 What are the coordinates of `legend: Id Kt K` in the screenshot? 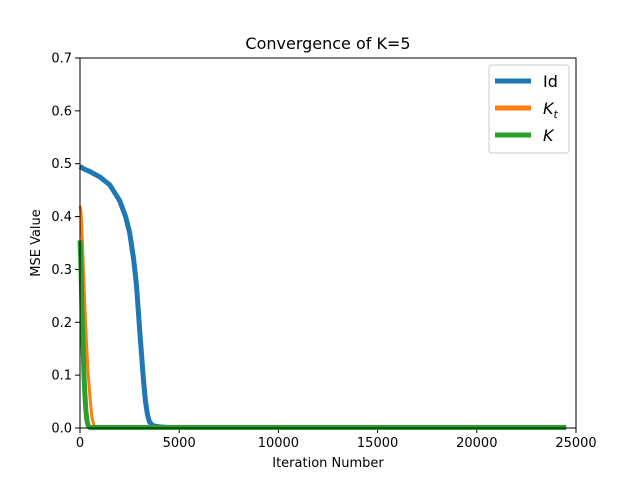 It's located at (529, 109).